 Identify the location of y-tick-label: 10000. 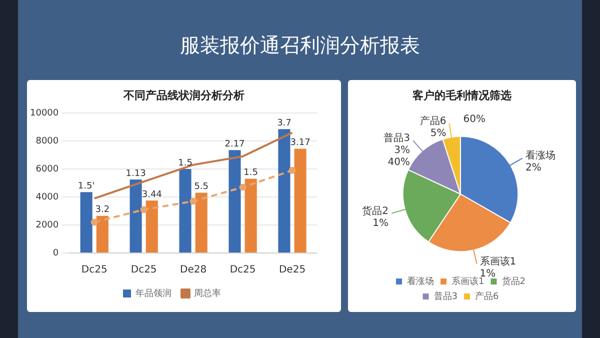
(44, 113).